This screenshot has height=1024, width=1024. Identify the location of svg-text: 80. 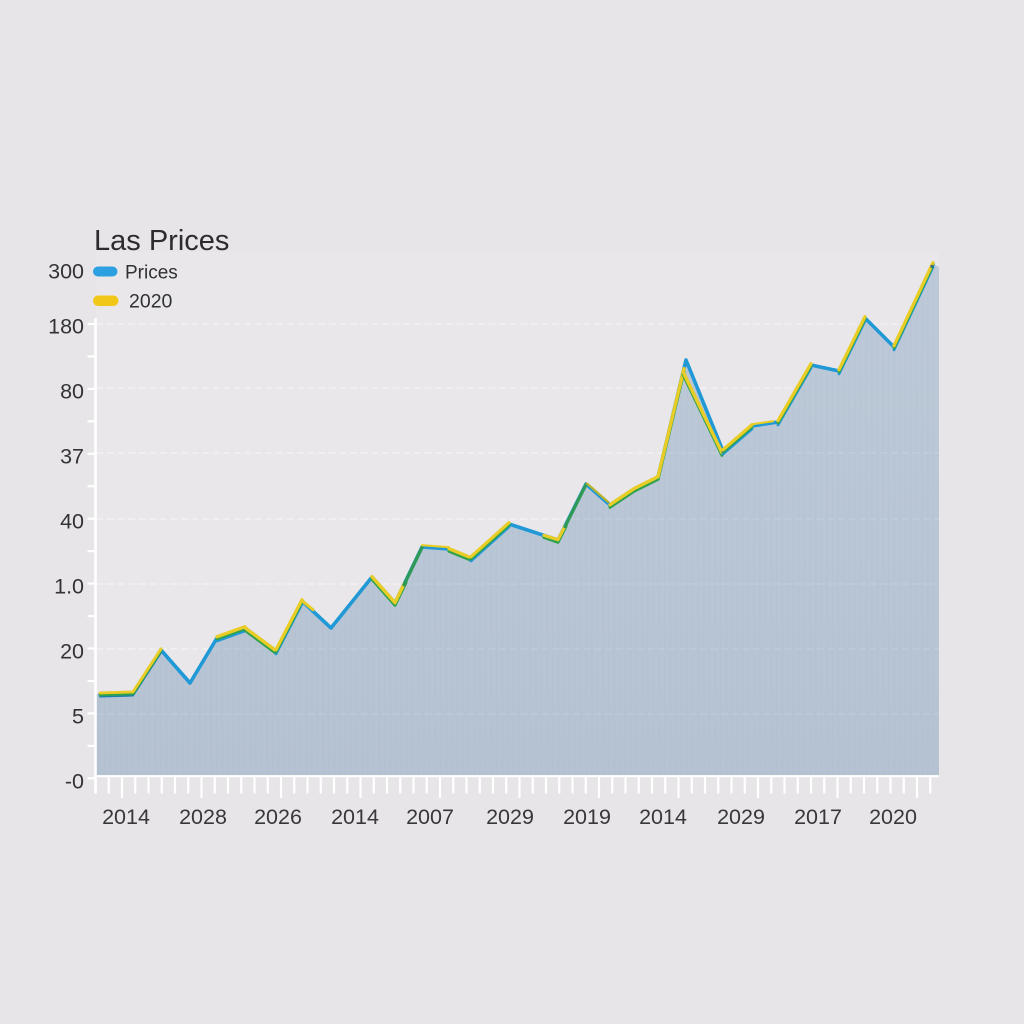
(72, 392).